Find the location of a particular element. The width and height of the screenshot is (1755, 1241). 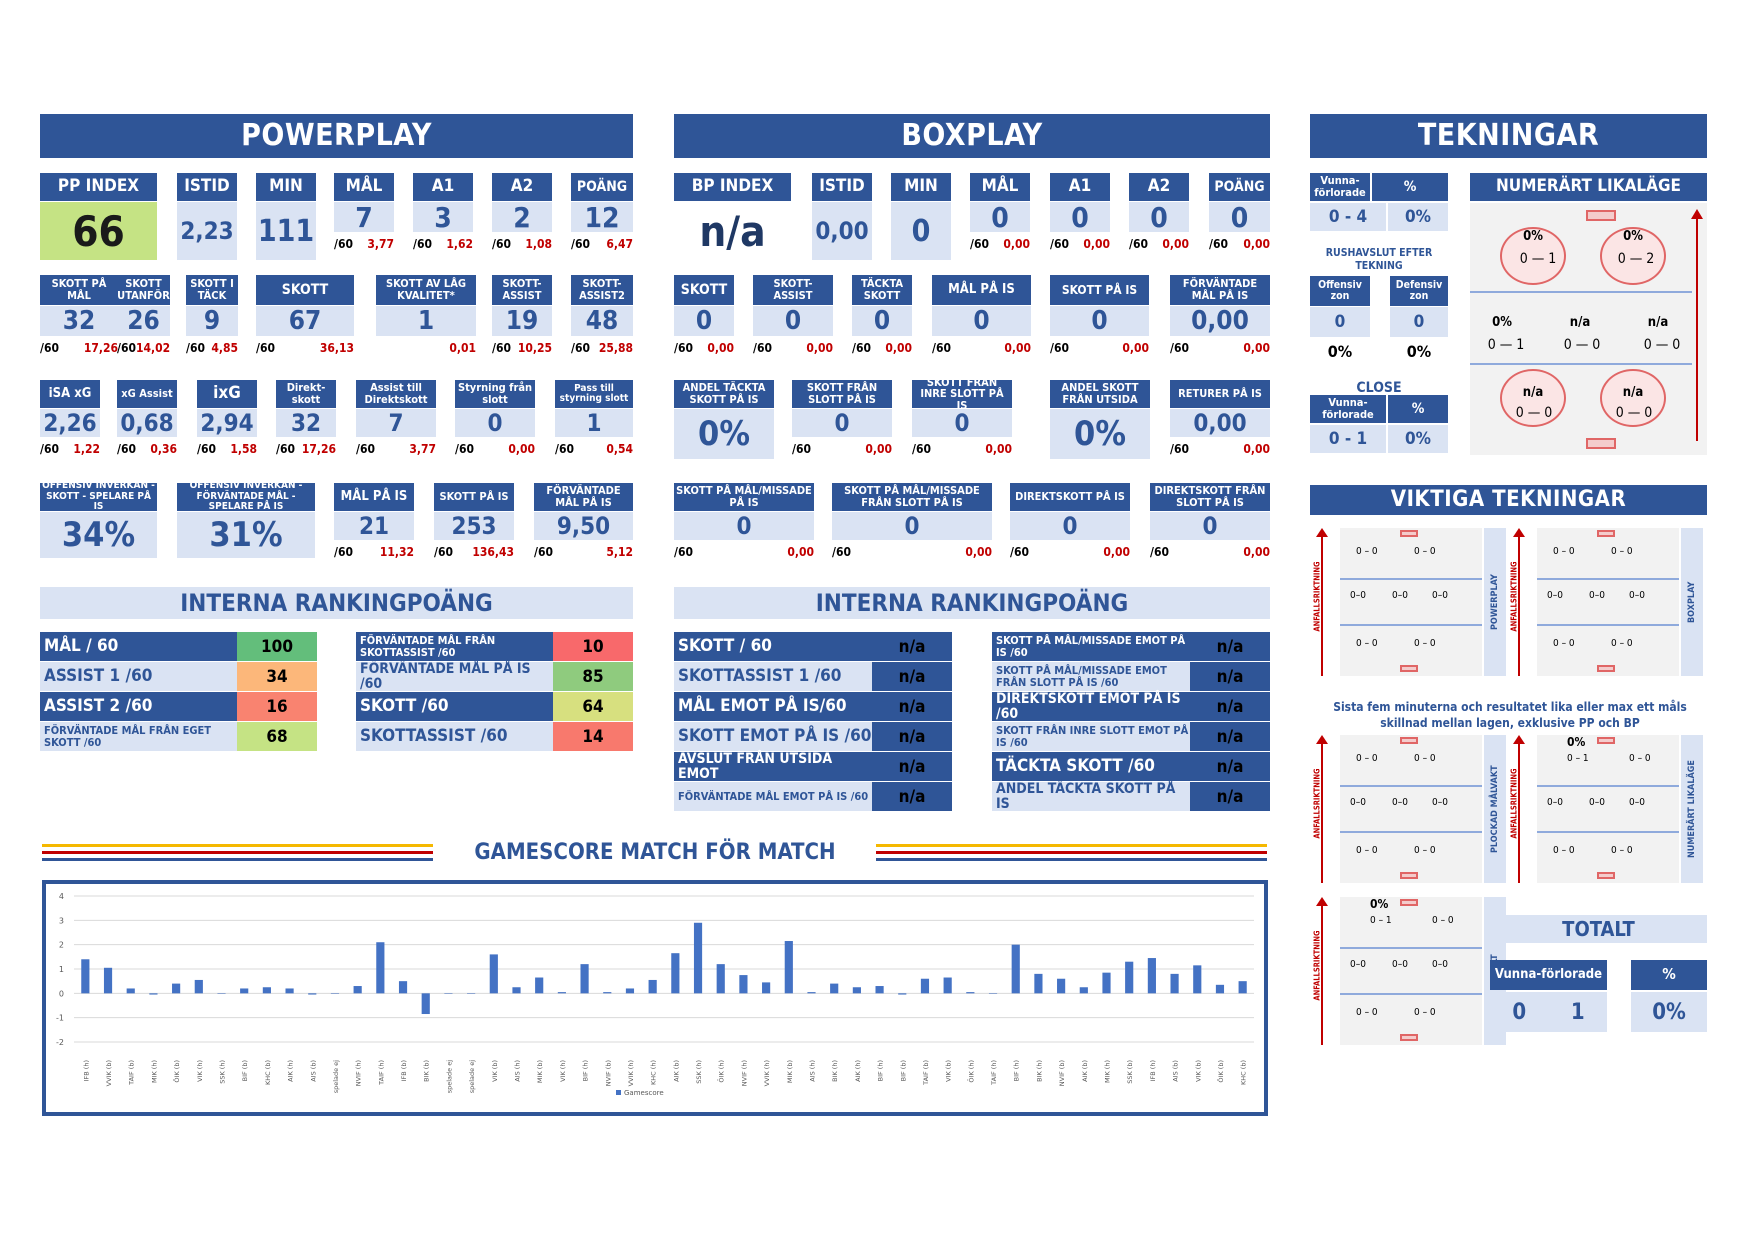

stat-value: 9,50 is located at coordinates (583, 526).